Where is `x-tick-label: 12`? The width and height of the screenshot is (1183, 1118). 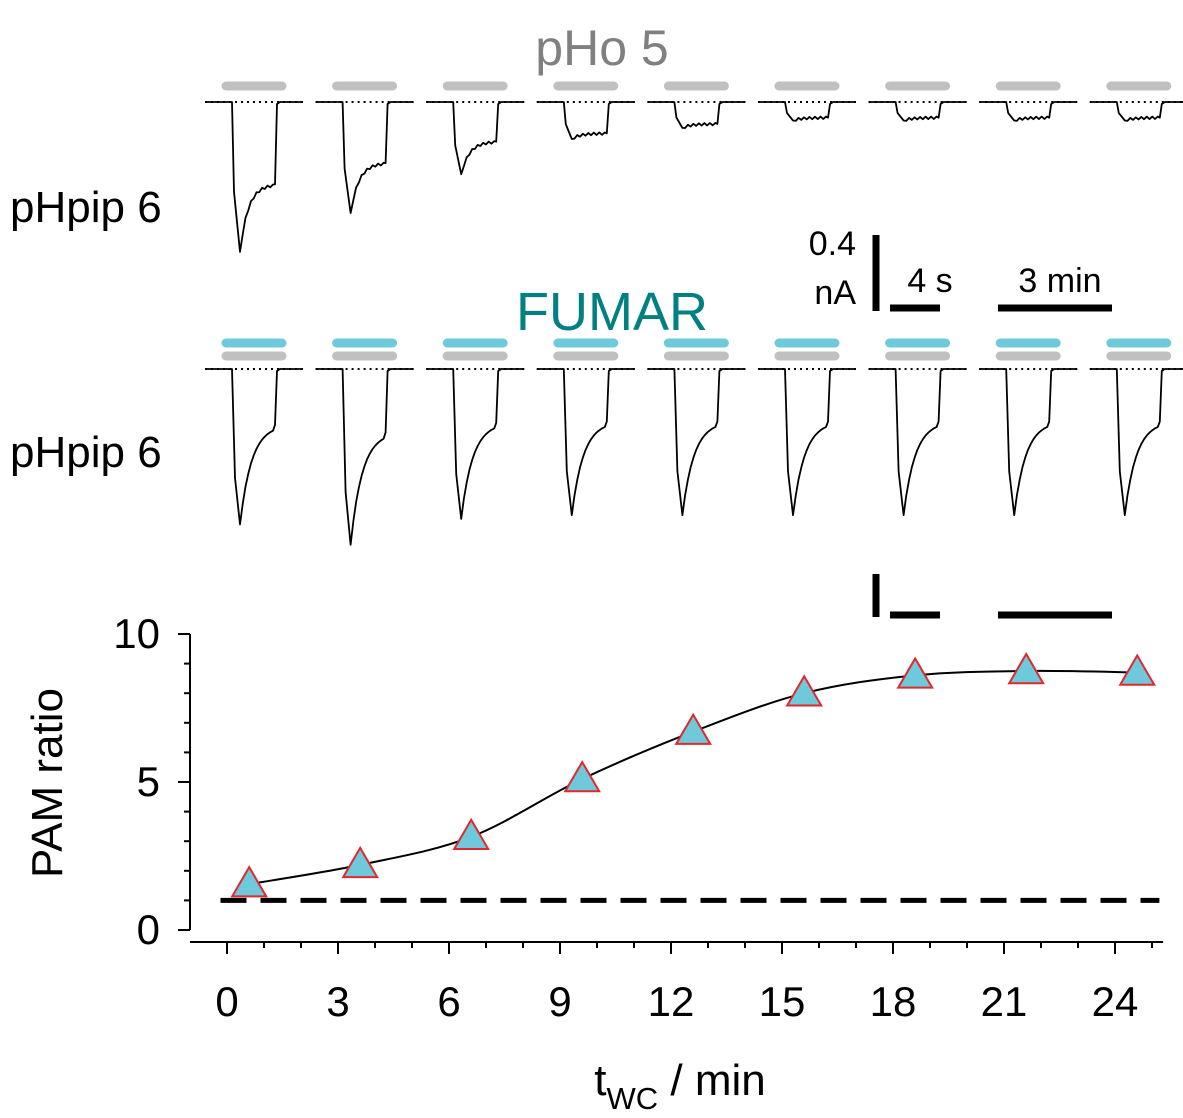
x-tick-label: 12 is located at coordinates (671, 1001).